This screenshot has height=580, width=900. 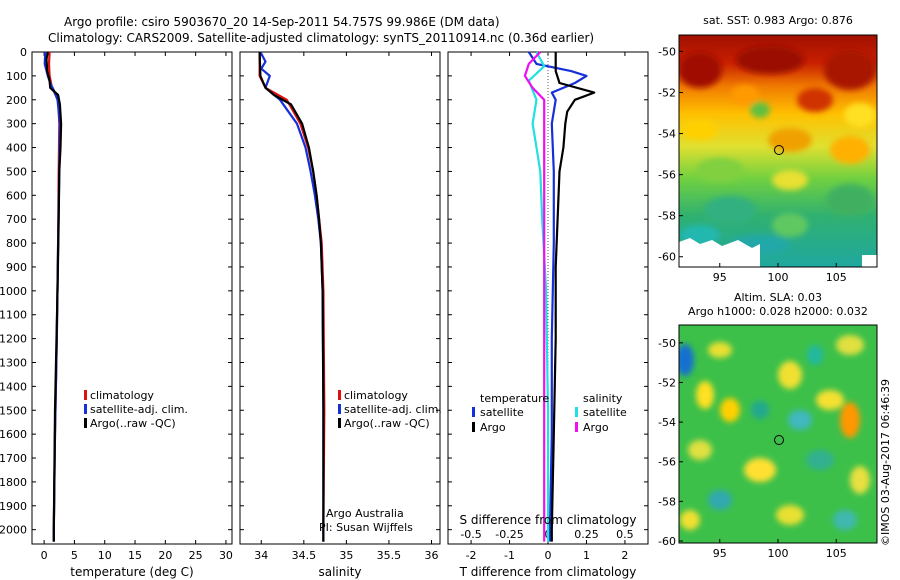 I want to click on sst-argo-location-marker, so click(x=779, y=150).